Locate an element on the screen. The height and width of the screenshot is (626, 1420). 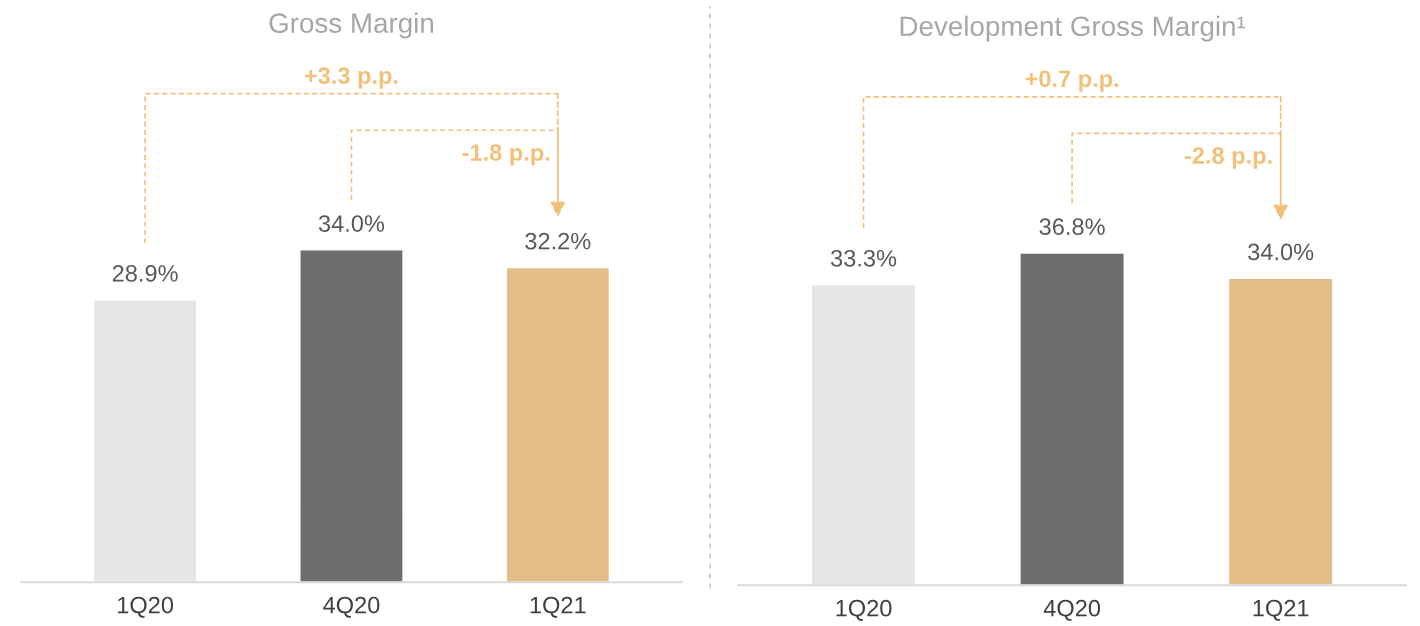
data-label: 28.9% is located at coordinates (145, 273).